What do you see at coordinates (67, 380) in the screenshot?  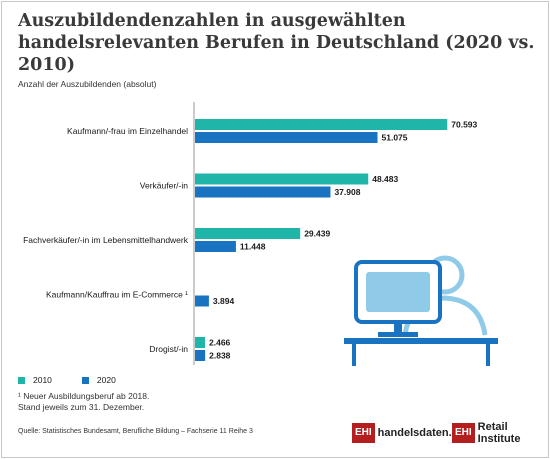 I see `legend: 2010 2020` at bounding box center [67, 380].